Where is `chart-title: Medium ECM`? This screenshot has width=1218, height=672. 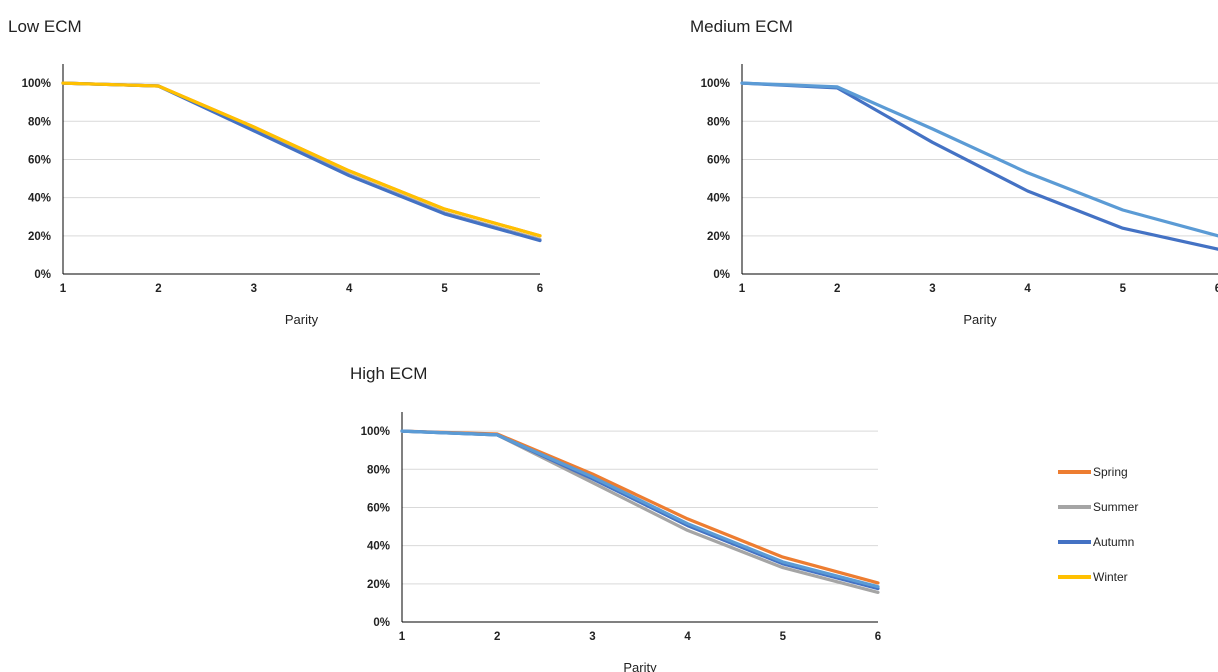
chart-title: Medium ECM is located at coordinates (741, 26).